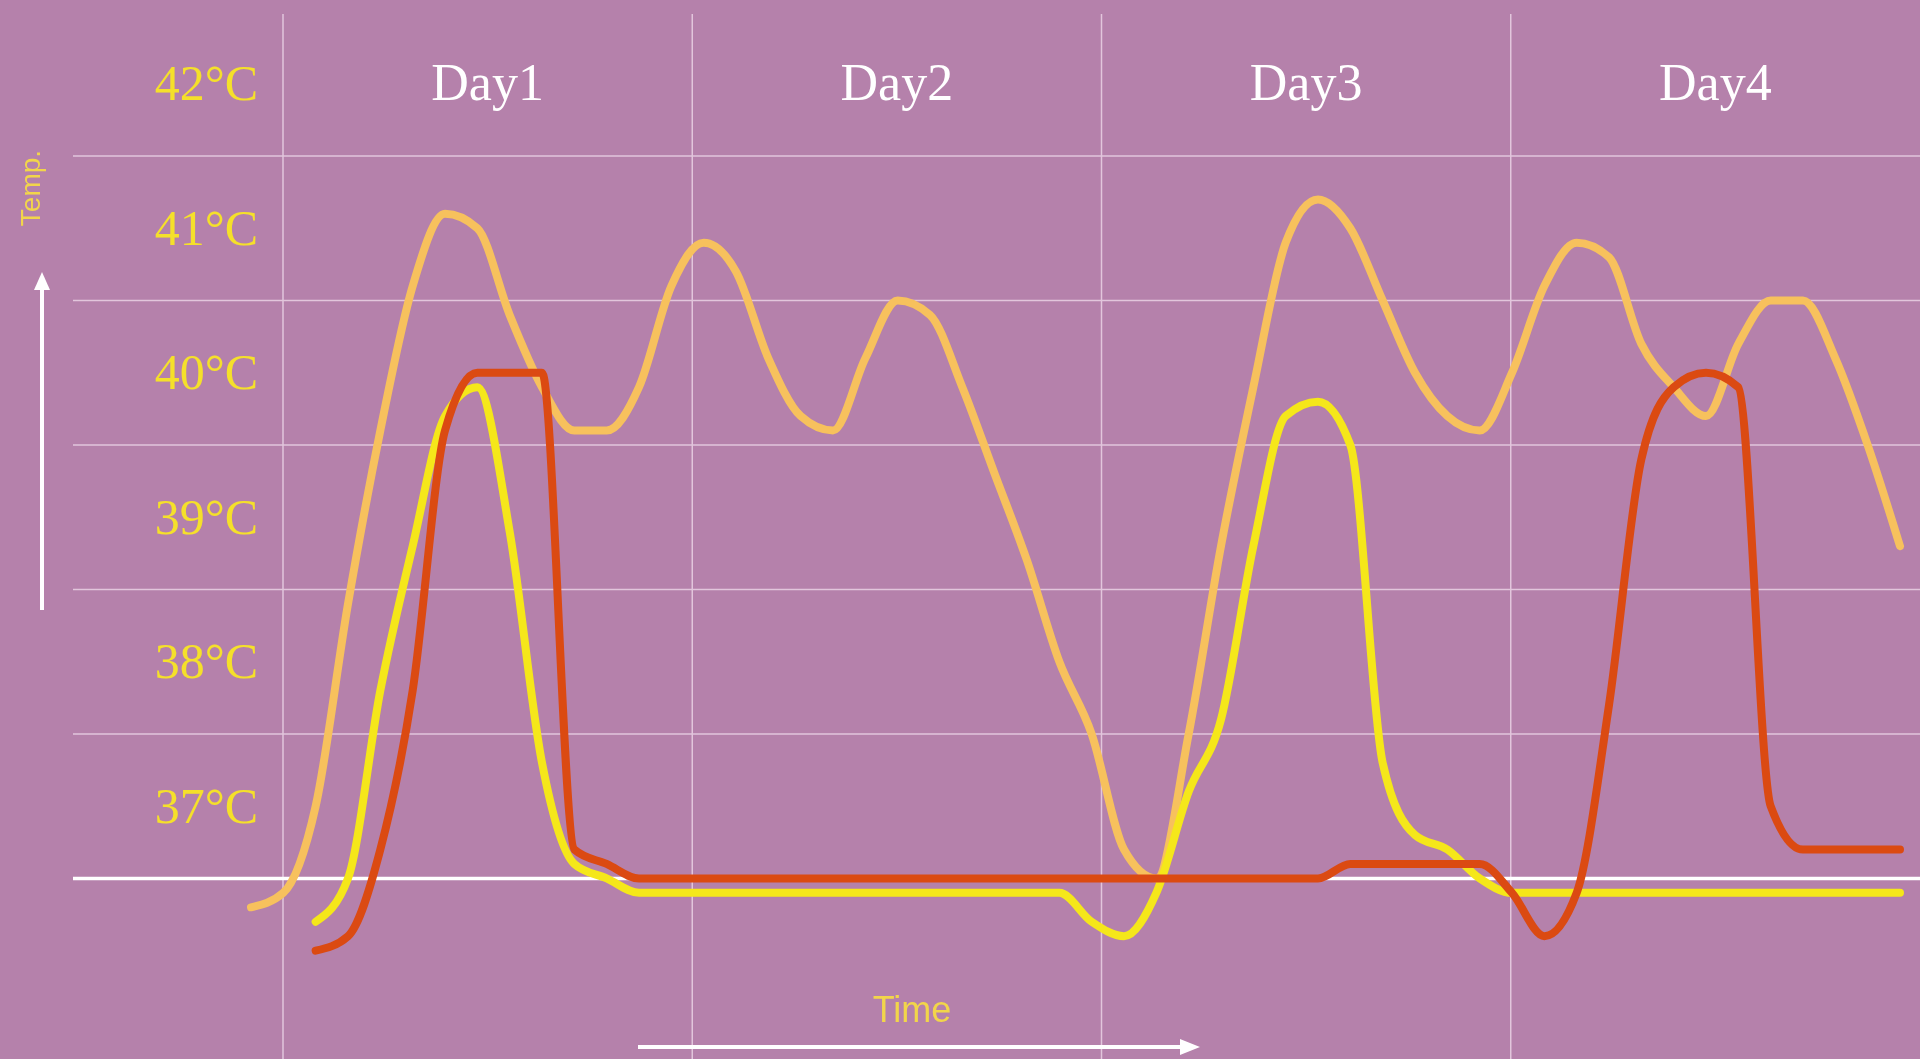 The width and height of the screenshot is (1920, 1059). What do you see at coordinates (487, 82) in the screenshot?
I see `annotation: Day1` at bounding box center [487, 82].